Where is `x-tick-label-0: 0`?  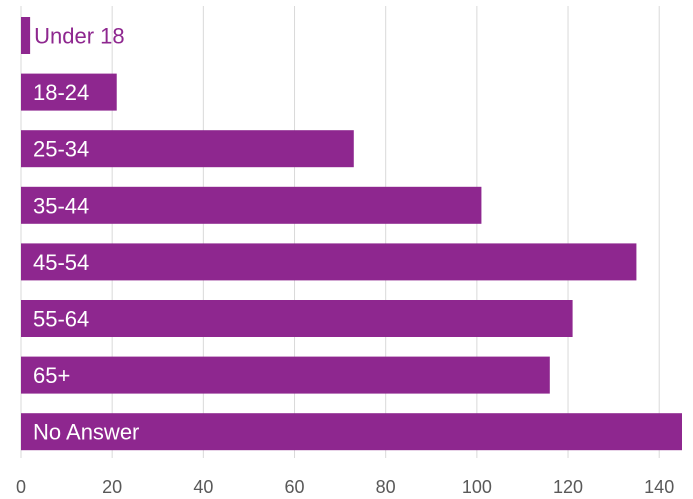 x-tick-label-0: 0 is located at coordinates (21, 487).